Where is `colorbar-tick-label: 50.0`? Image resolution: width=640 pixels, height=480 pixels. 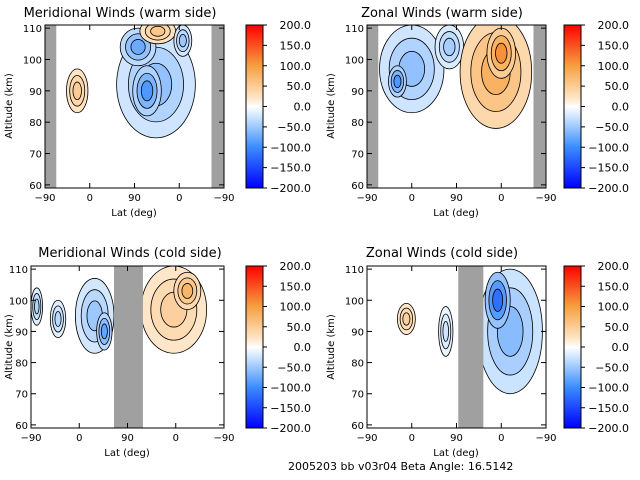 colorbar-tick-label: 50.0 is located at coordinates (617, 86).